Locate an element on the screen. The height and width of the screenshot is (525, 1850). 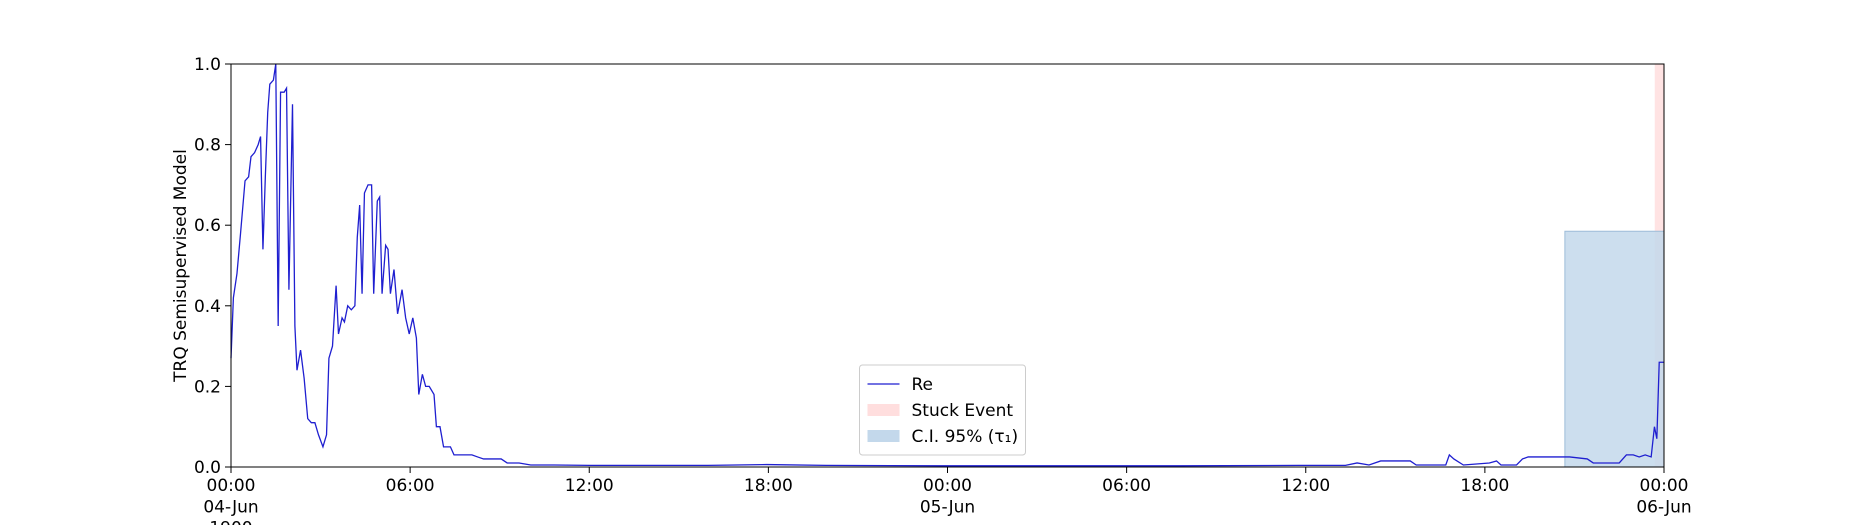
y-tick-label: 0.6 is located at coordinates (207, 226).